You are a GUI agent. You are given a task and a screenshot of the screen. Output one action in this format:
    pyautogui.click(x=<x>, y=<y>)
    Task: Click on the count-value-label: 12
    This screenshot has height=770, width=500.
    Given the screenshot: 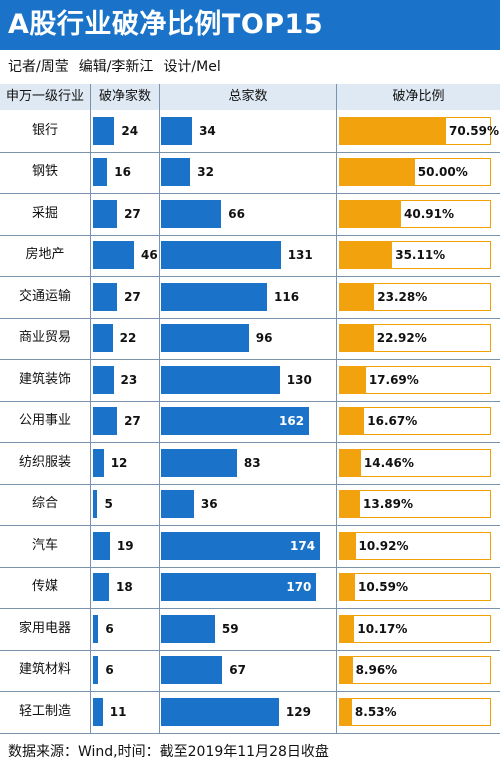 What is the action you would take?
    pyautogui.click(x=119, y=462)
    